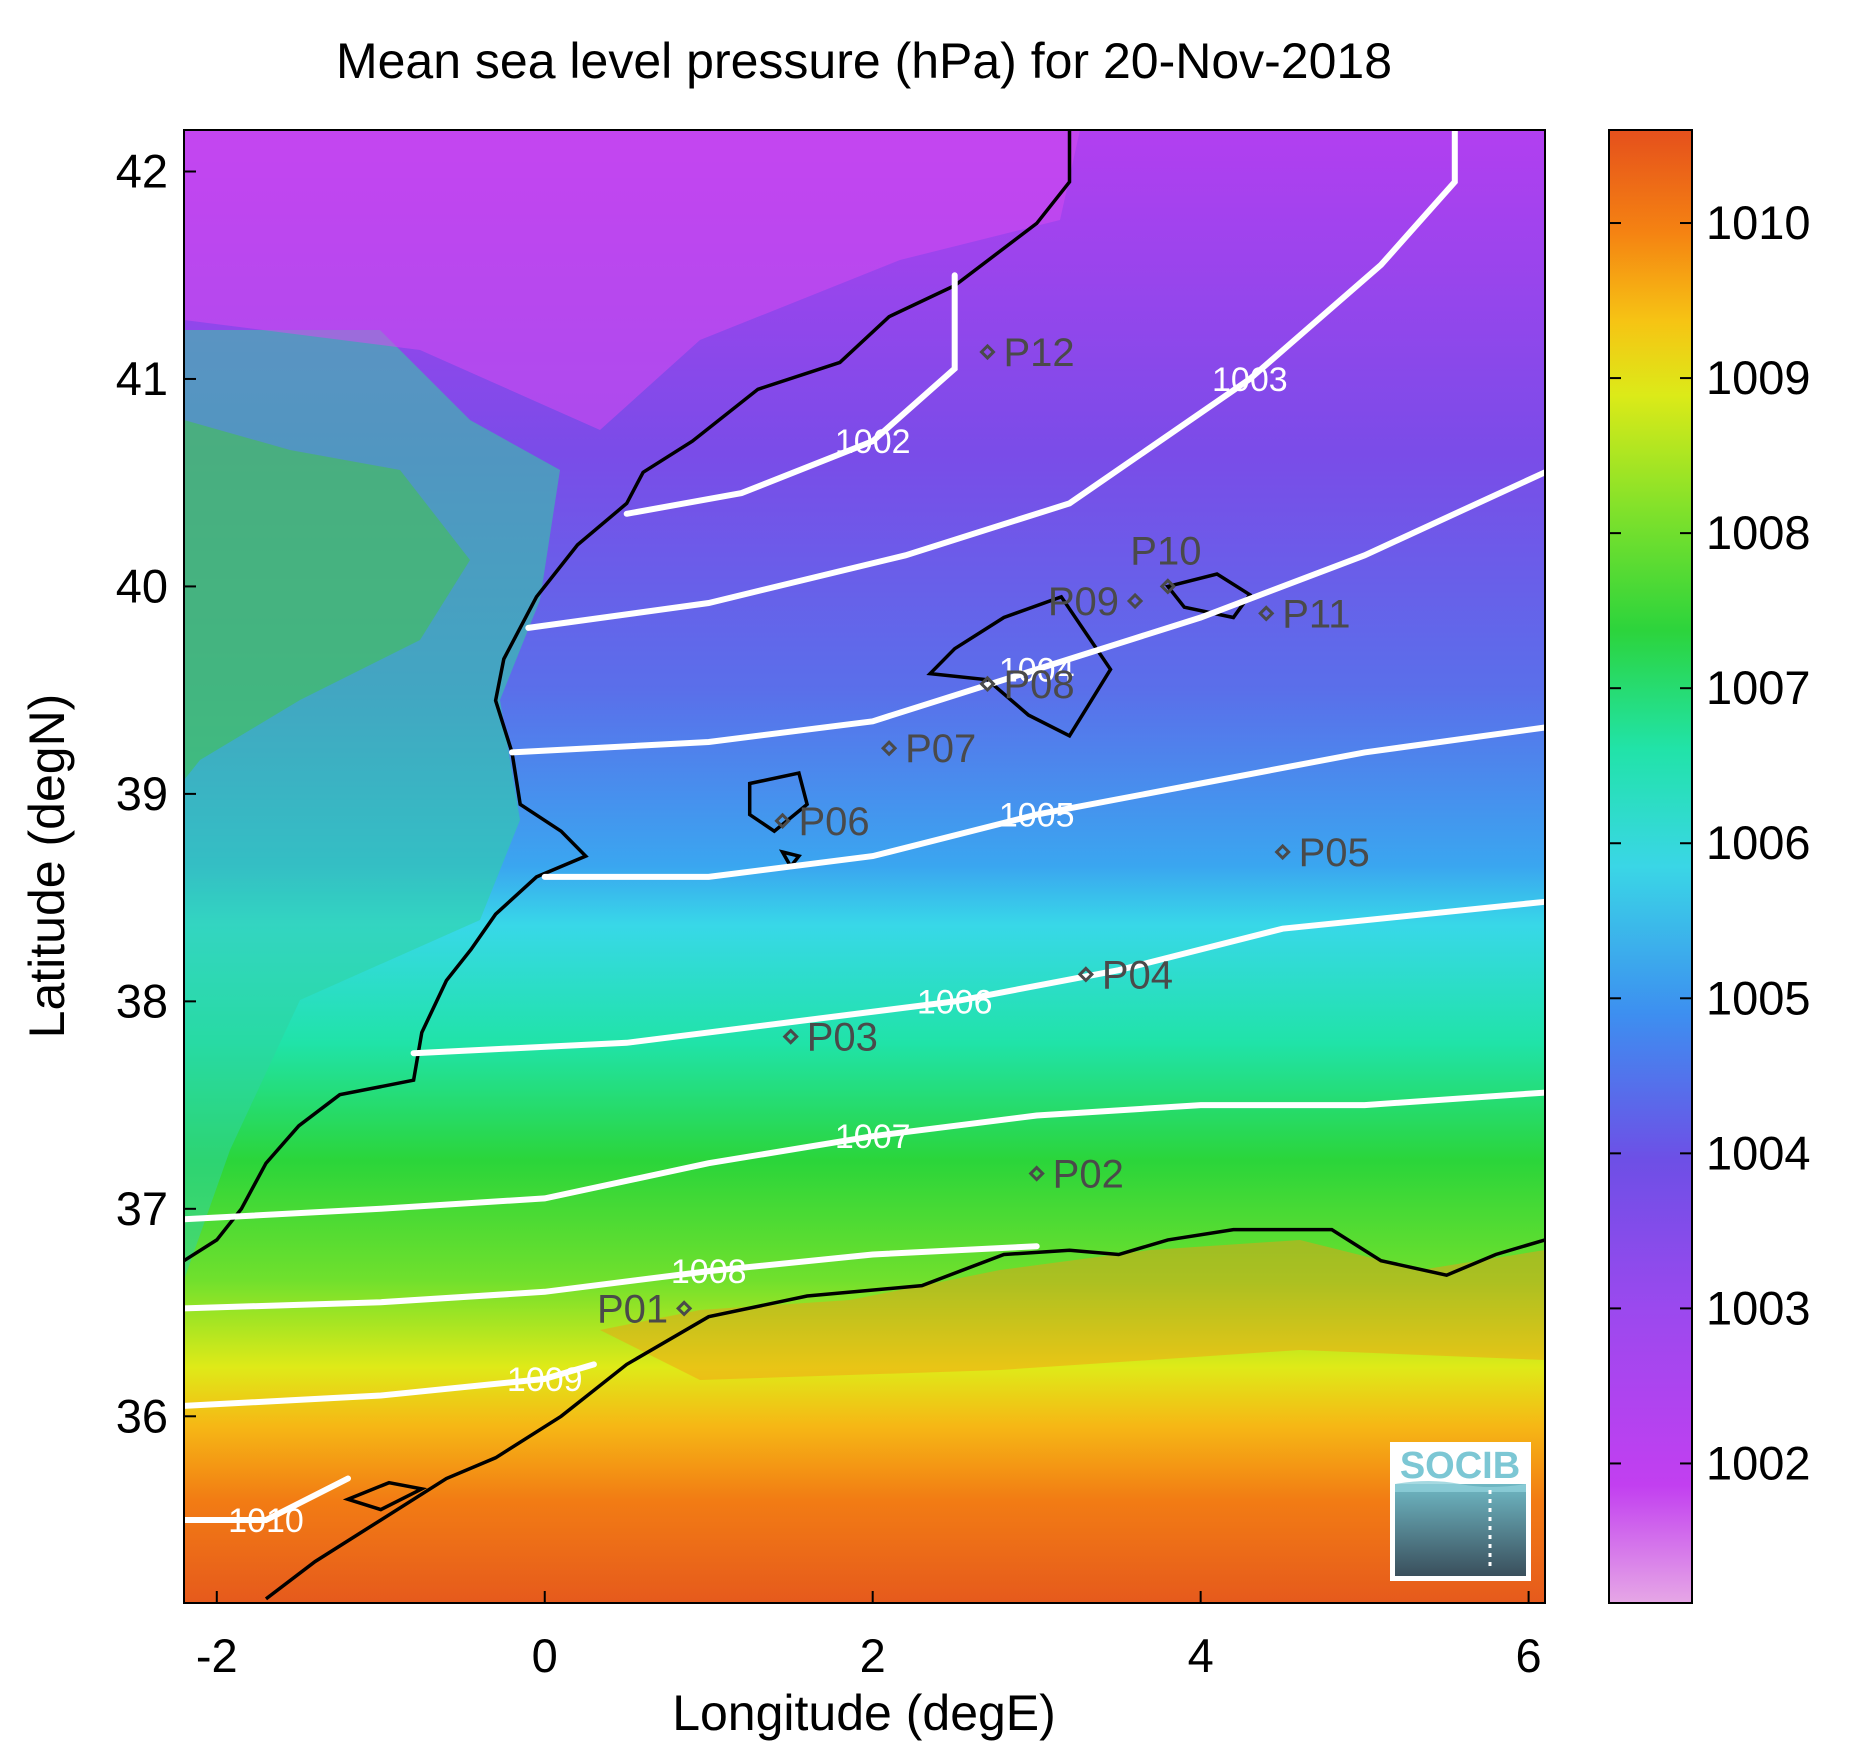 The image size is (1854, 1758). Describe the element at coordinates (873, 1137) in the screenshot. I see `isobar-label: 1007` at that location.